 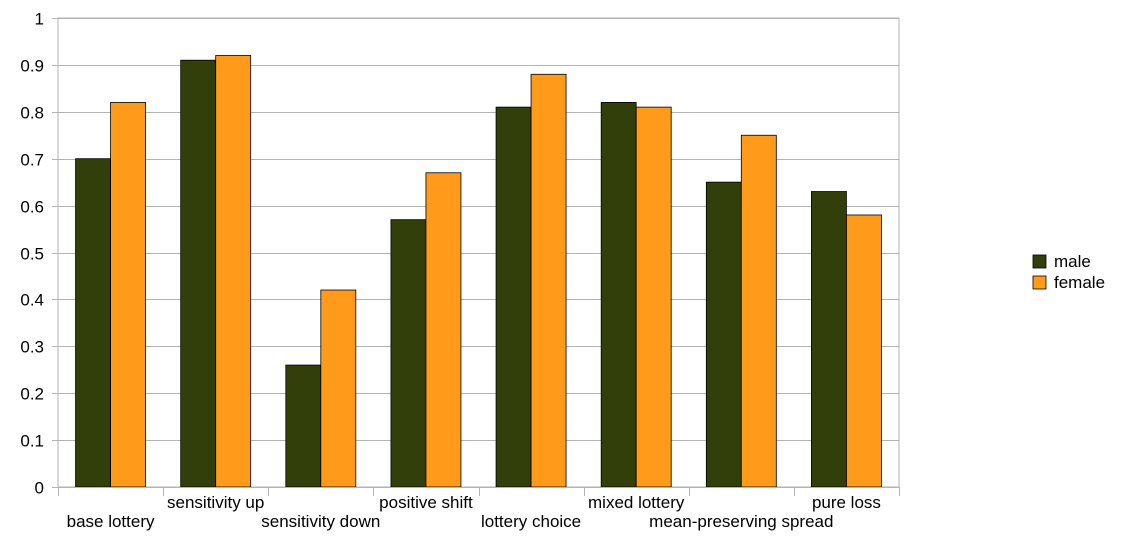 I want to click on y-tick-label: 0.9, so click(x=32, y=66).